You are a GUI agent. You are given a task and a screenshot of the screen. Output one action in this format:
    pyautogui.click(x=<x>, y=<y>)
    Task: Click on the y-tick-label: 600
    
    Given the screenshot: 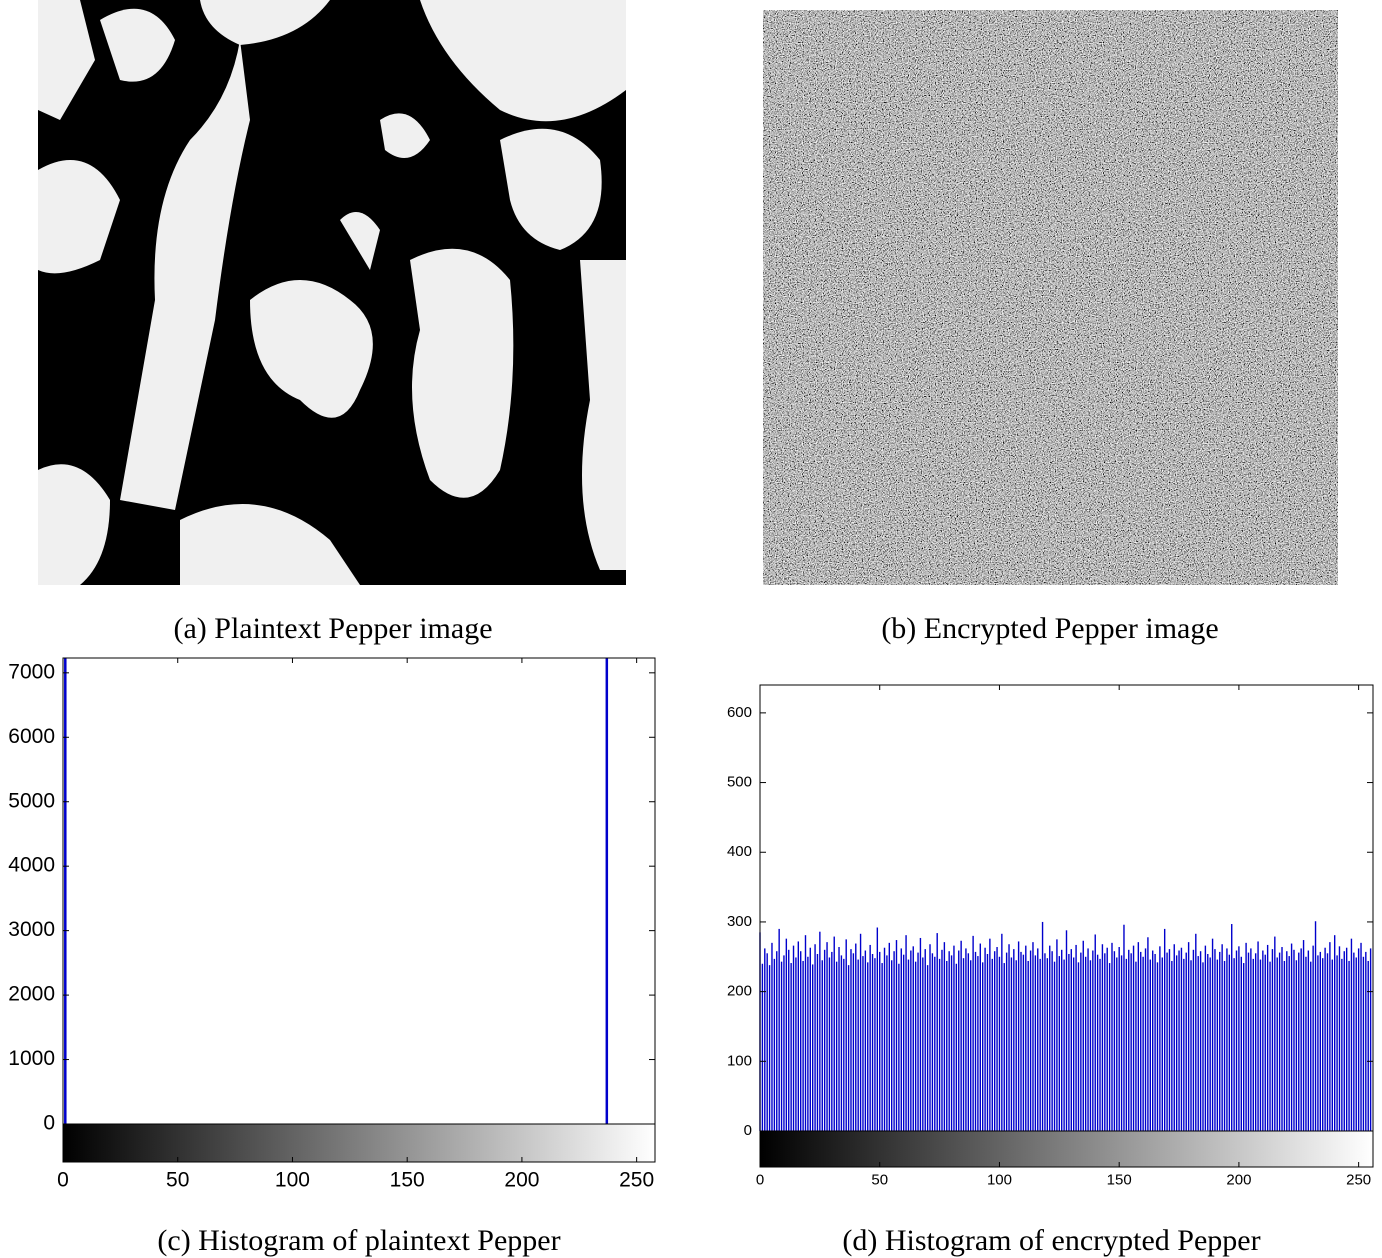 What is the action you would take?
    pyautogui.click(x=739, y=712)
    